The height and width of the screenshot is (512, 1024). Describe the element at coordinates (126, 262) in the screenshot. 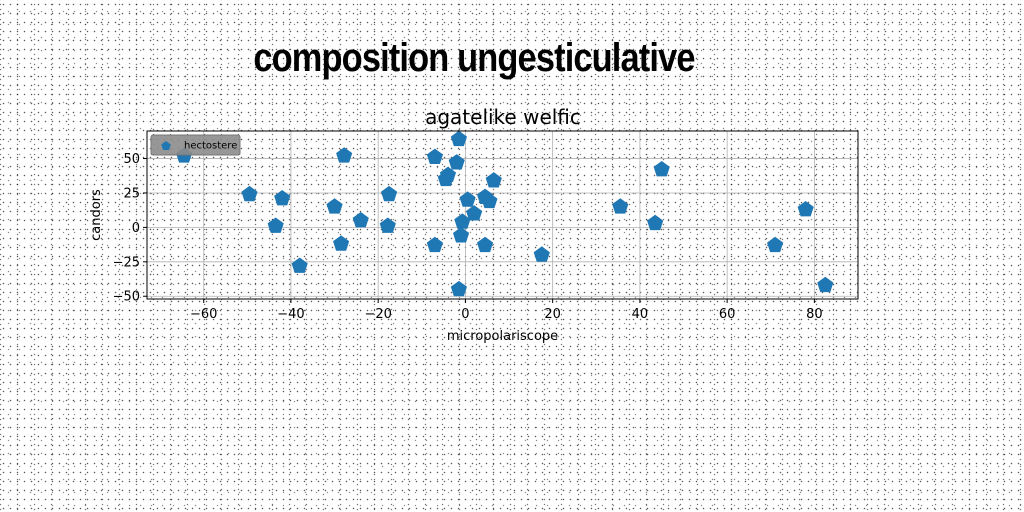

I see `y-tick-label: −25` at that location.